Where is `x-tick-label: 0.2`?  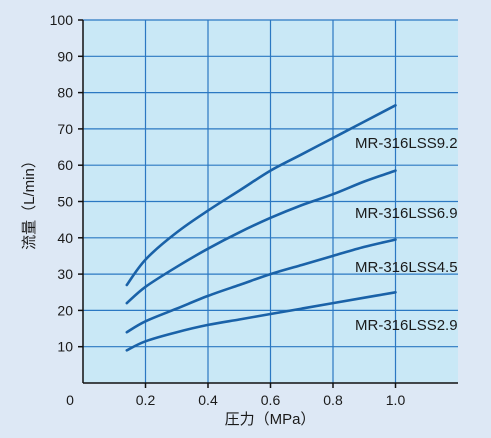 x-tick-label: 0.2 is located at coordinates (146, 400).